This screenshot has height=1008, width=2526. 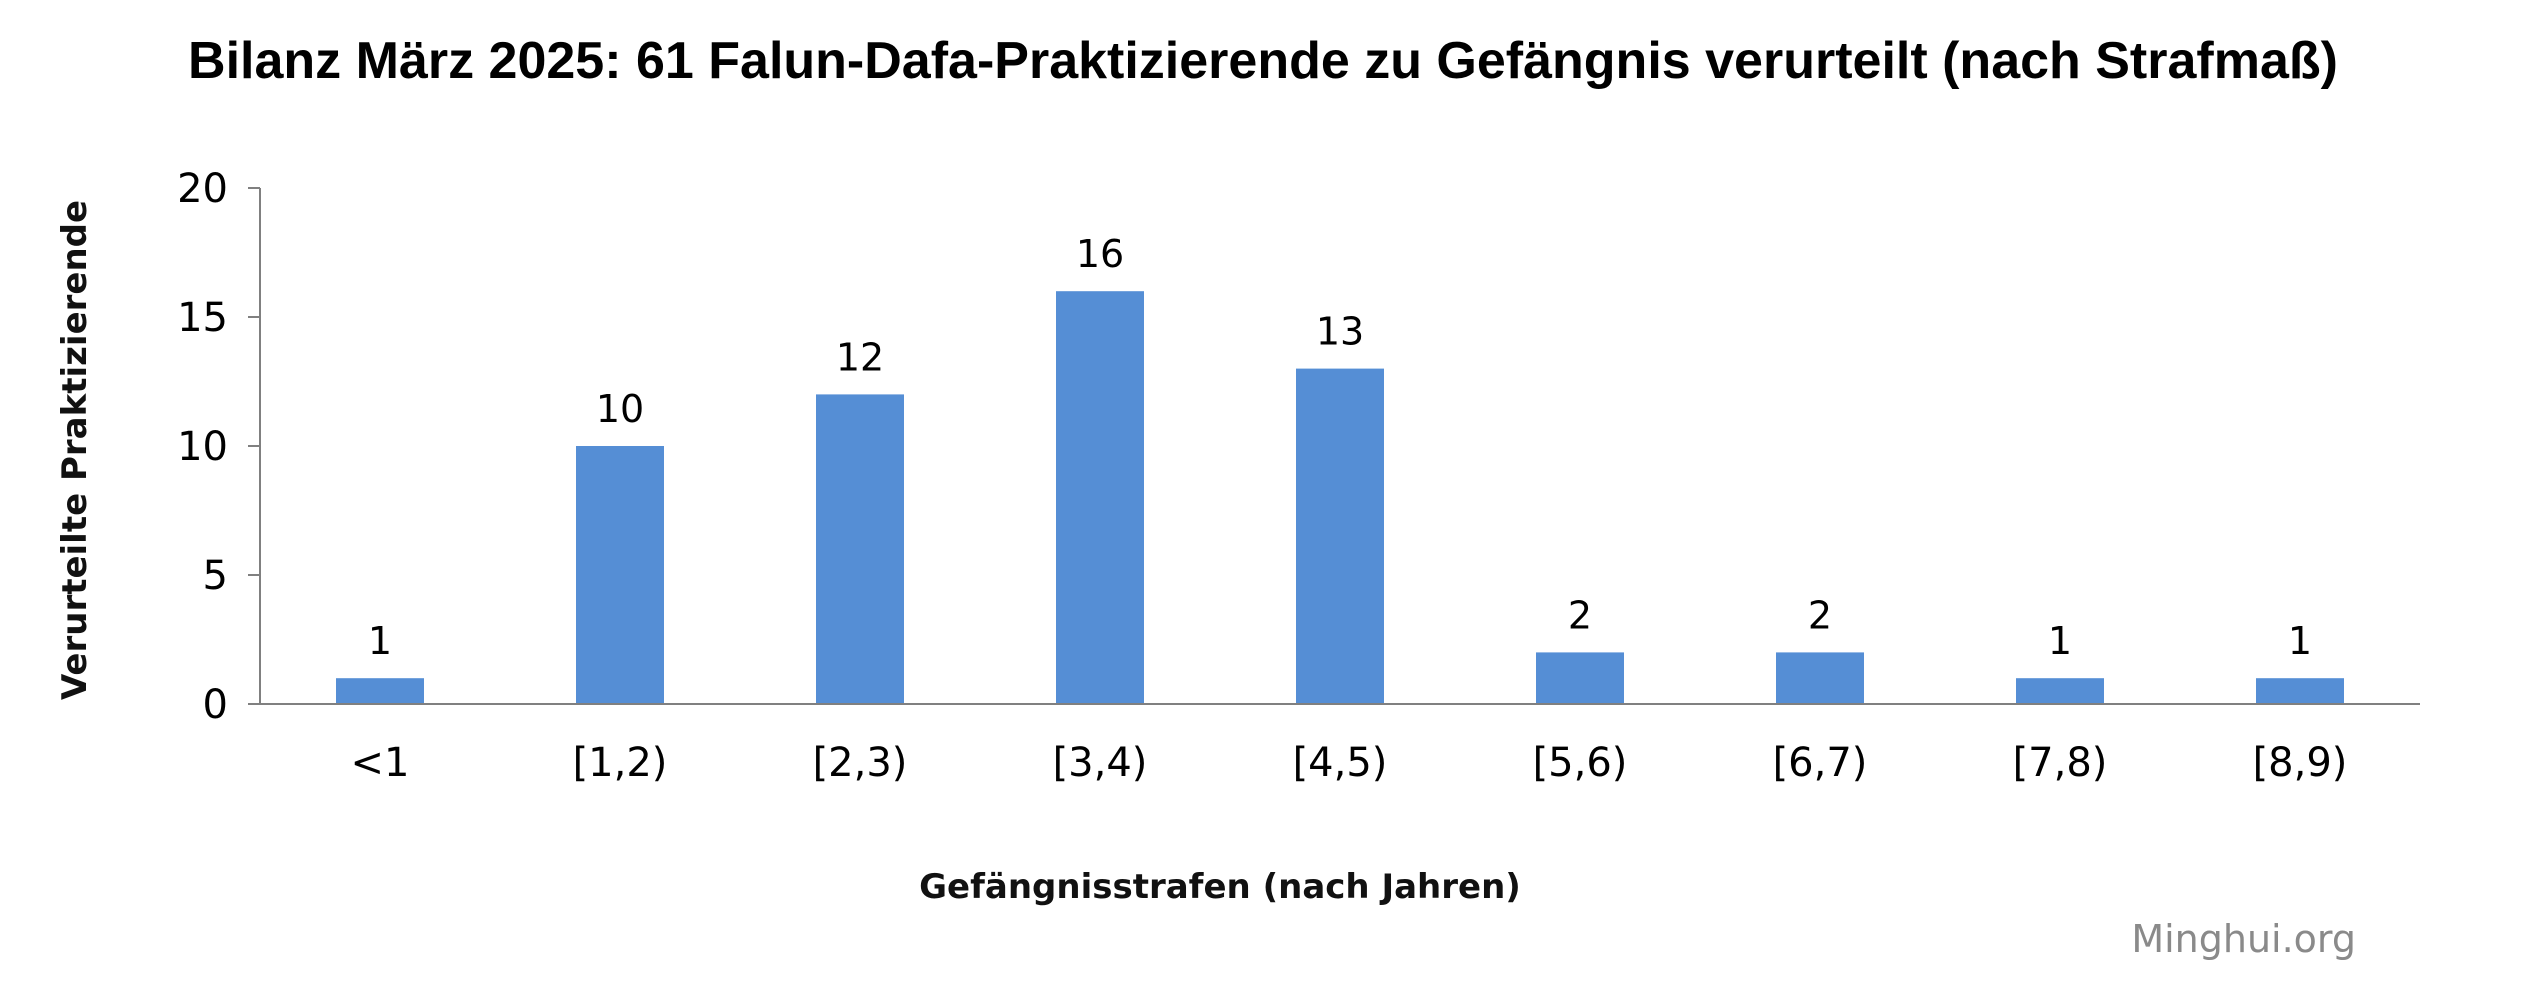 I want to click on bar-value-label: 16, so click(x=1100, y=254).